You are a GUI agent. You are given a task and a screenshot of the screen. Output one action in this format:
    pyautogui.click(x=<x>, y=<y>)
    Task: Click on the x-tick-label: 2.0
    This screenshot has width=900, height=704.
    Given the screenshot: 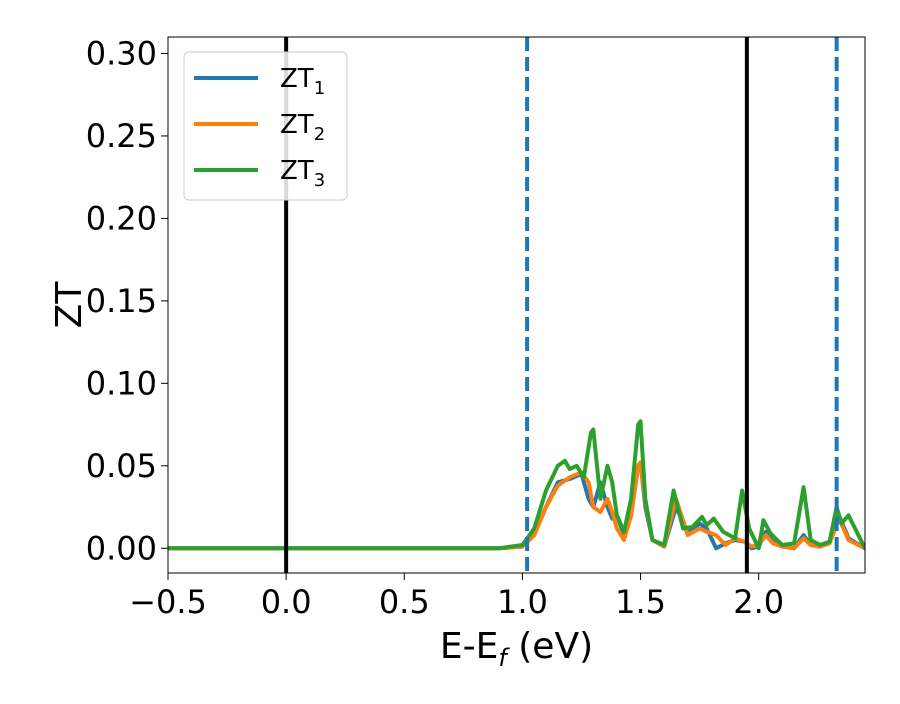 What is the action you would take?
    pyautogui.click(x=758, y=602)
    